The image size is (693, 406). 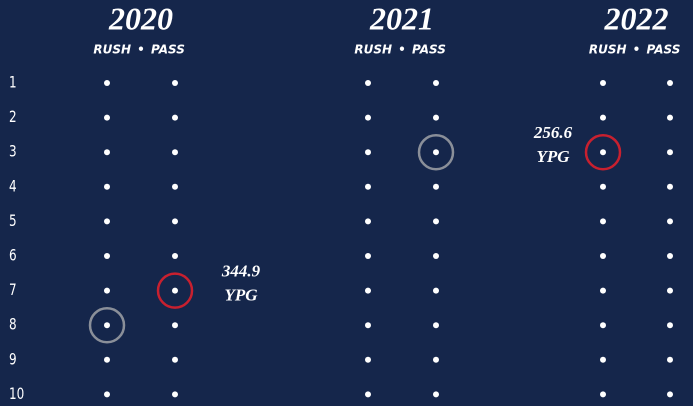 I want to click on rank-label: 9, so click(x=13, y=360).